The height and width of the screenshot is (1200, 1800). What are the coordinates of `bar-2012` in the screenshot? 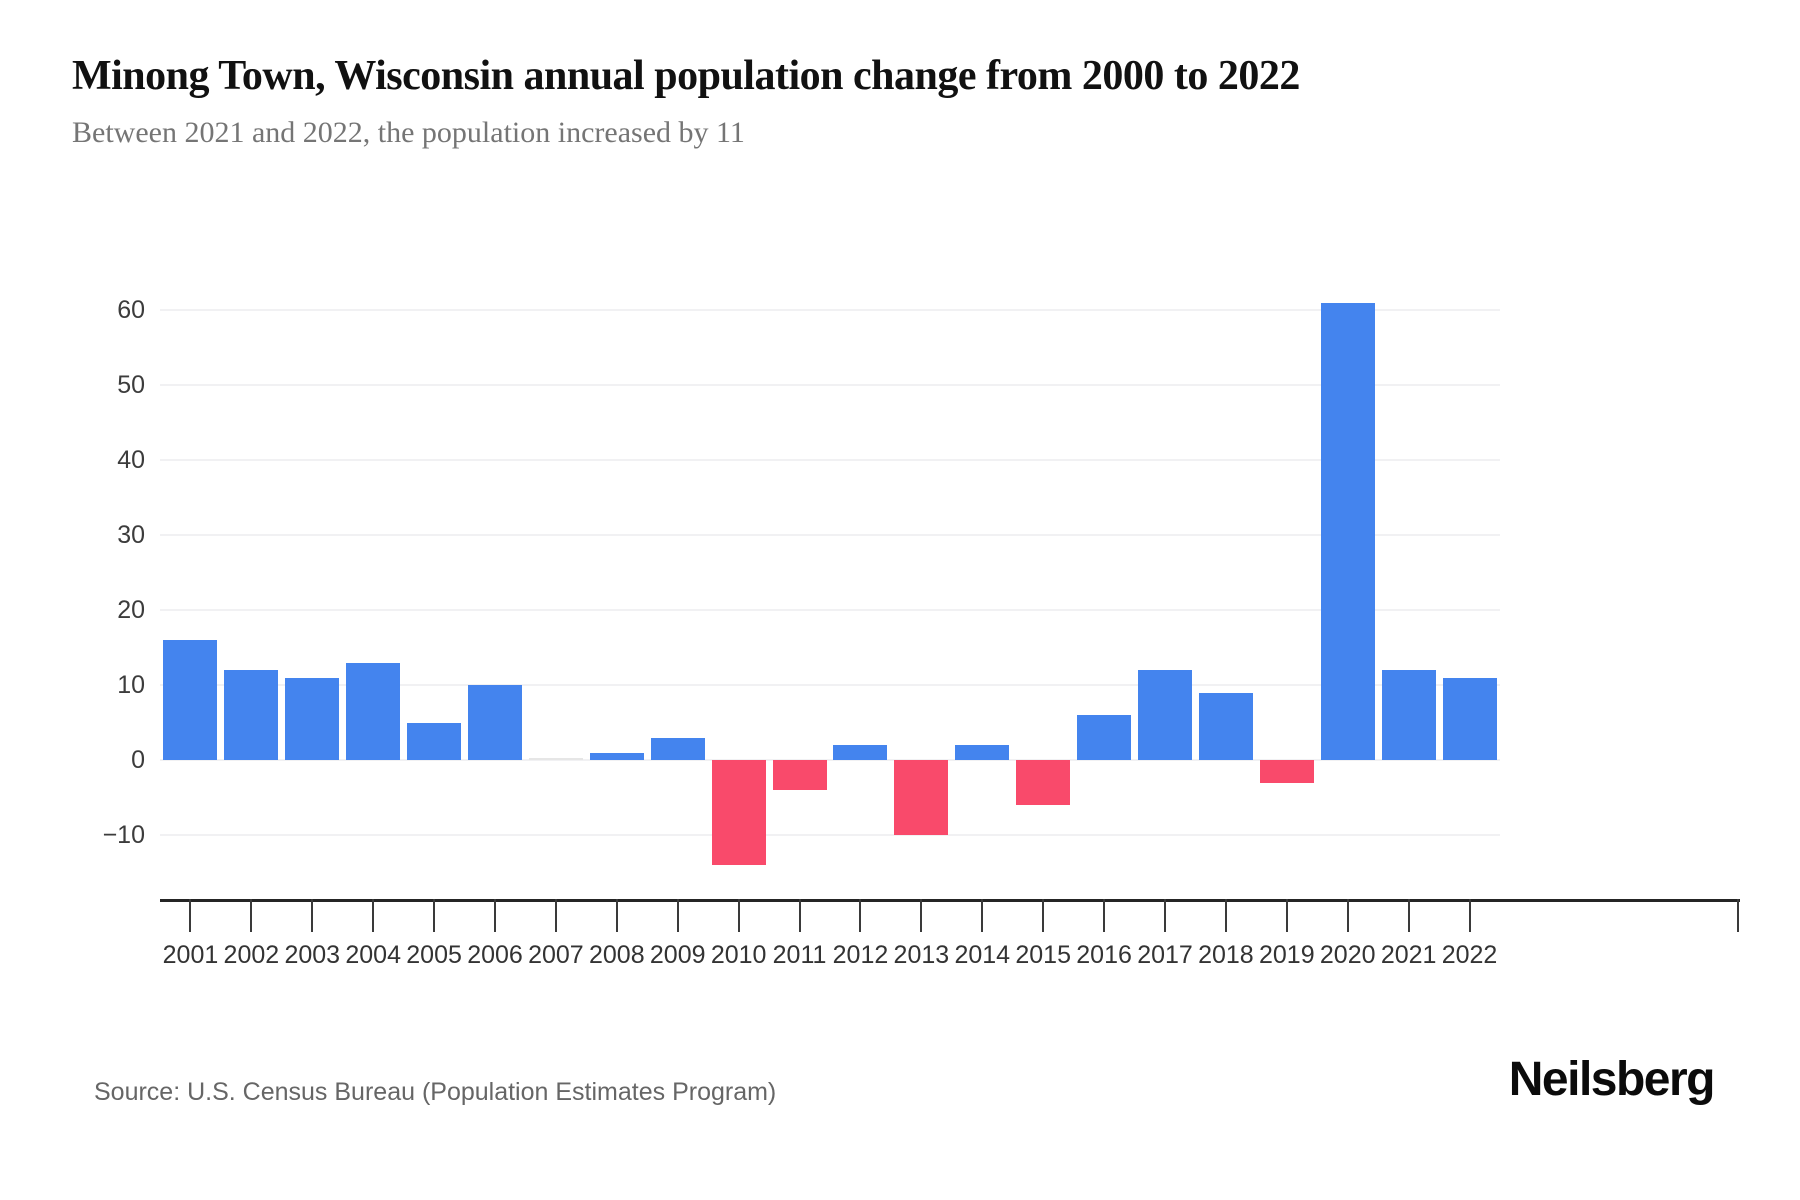 It's located at (860, 752).